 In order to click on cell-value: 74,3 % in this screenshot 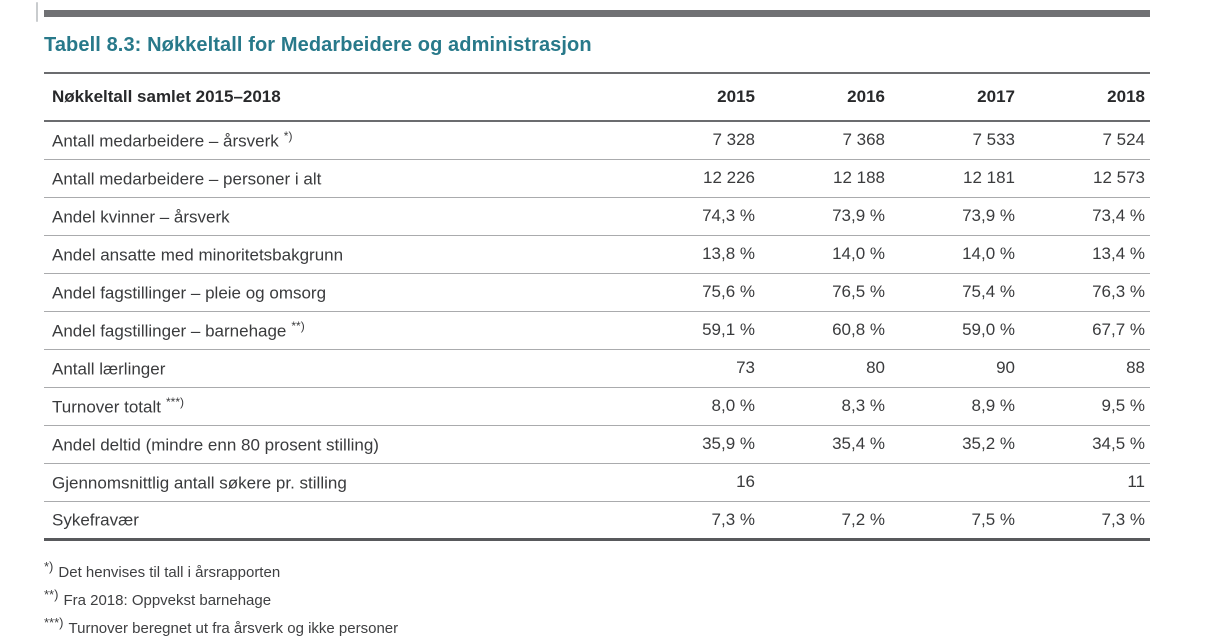, I will do `click(695, 216)`.